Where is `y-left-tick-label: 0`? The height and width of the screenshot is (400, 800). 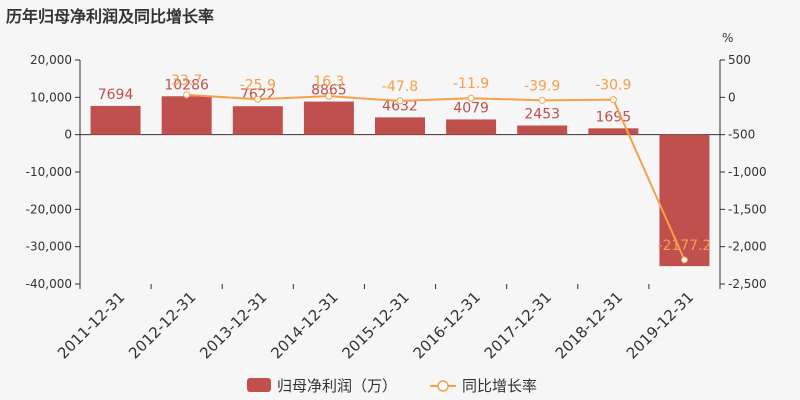
y-left-tick-label: 0 is located at coordinates (68, 135).